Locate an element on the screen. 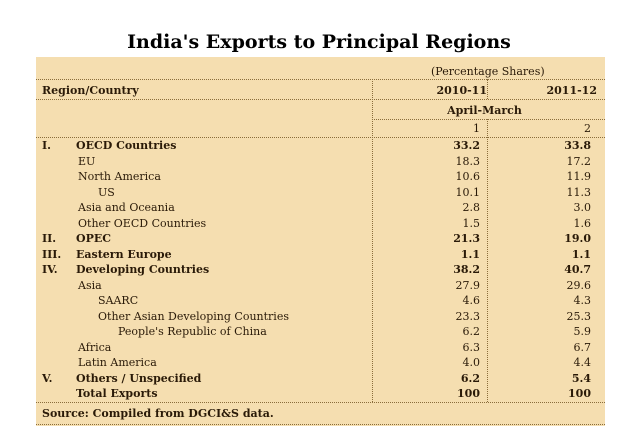 This screenshot has height=426, width=638. source-note: Source: Compiled from DGCI&S data. is located at coordinates (158, 413).